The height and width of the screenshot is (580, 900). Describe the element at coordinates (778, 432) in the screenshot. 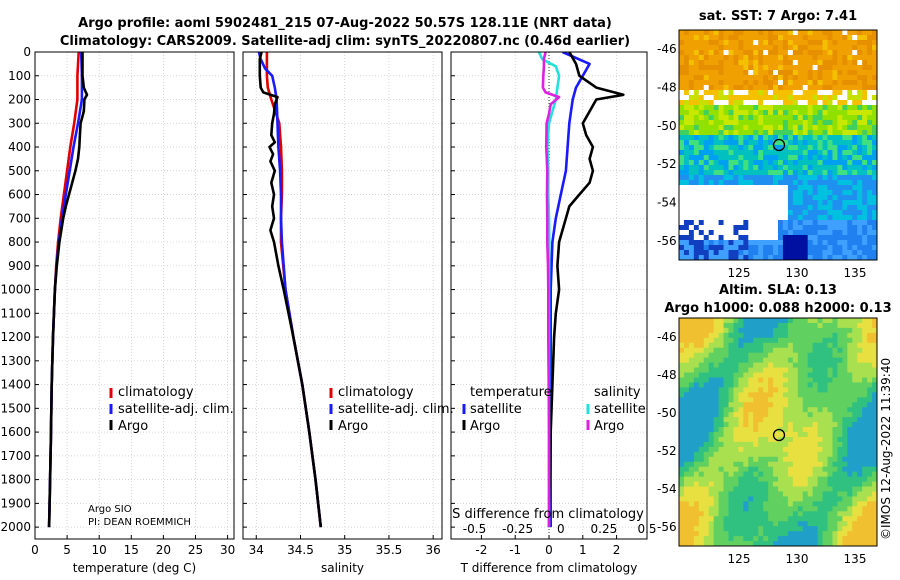

I see `map-frame` at that location.